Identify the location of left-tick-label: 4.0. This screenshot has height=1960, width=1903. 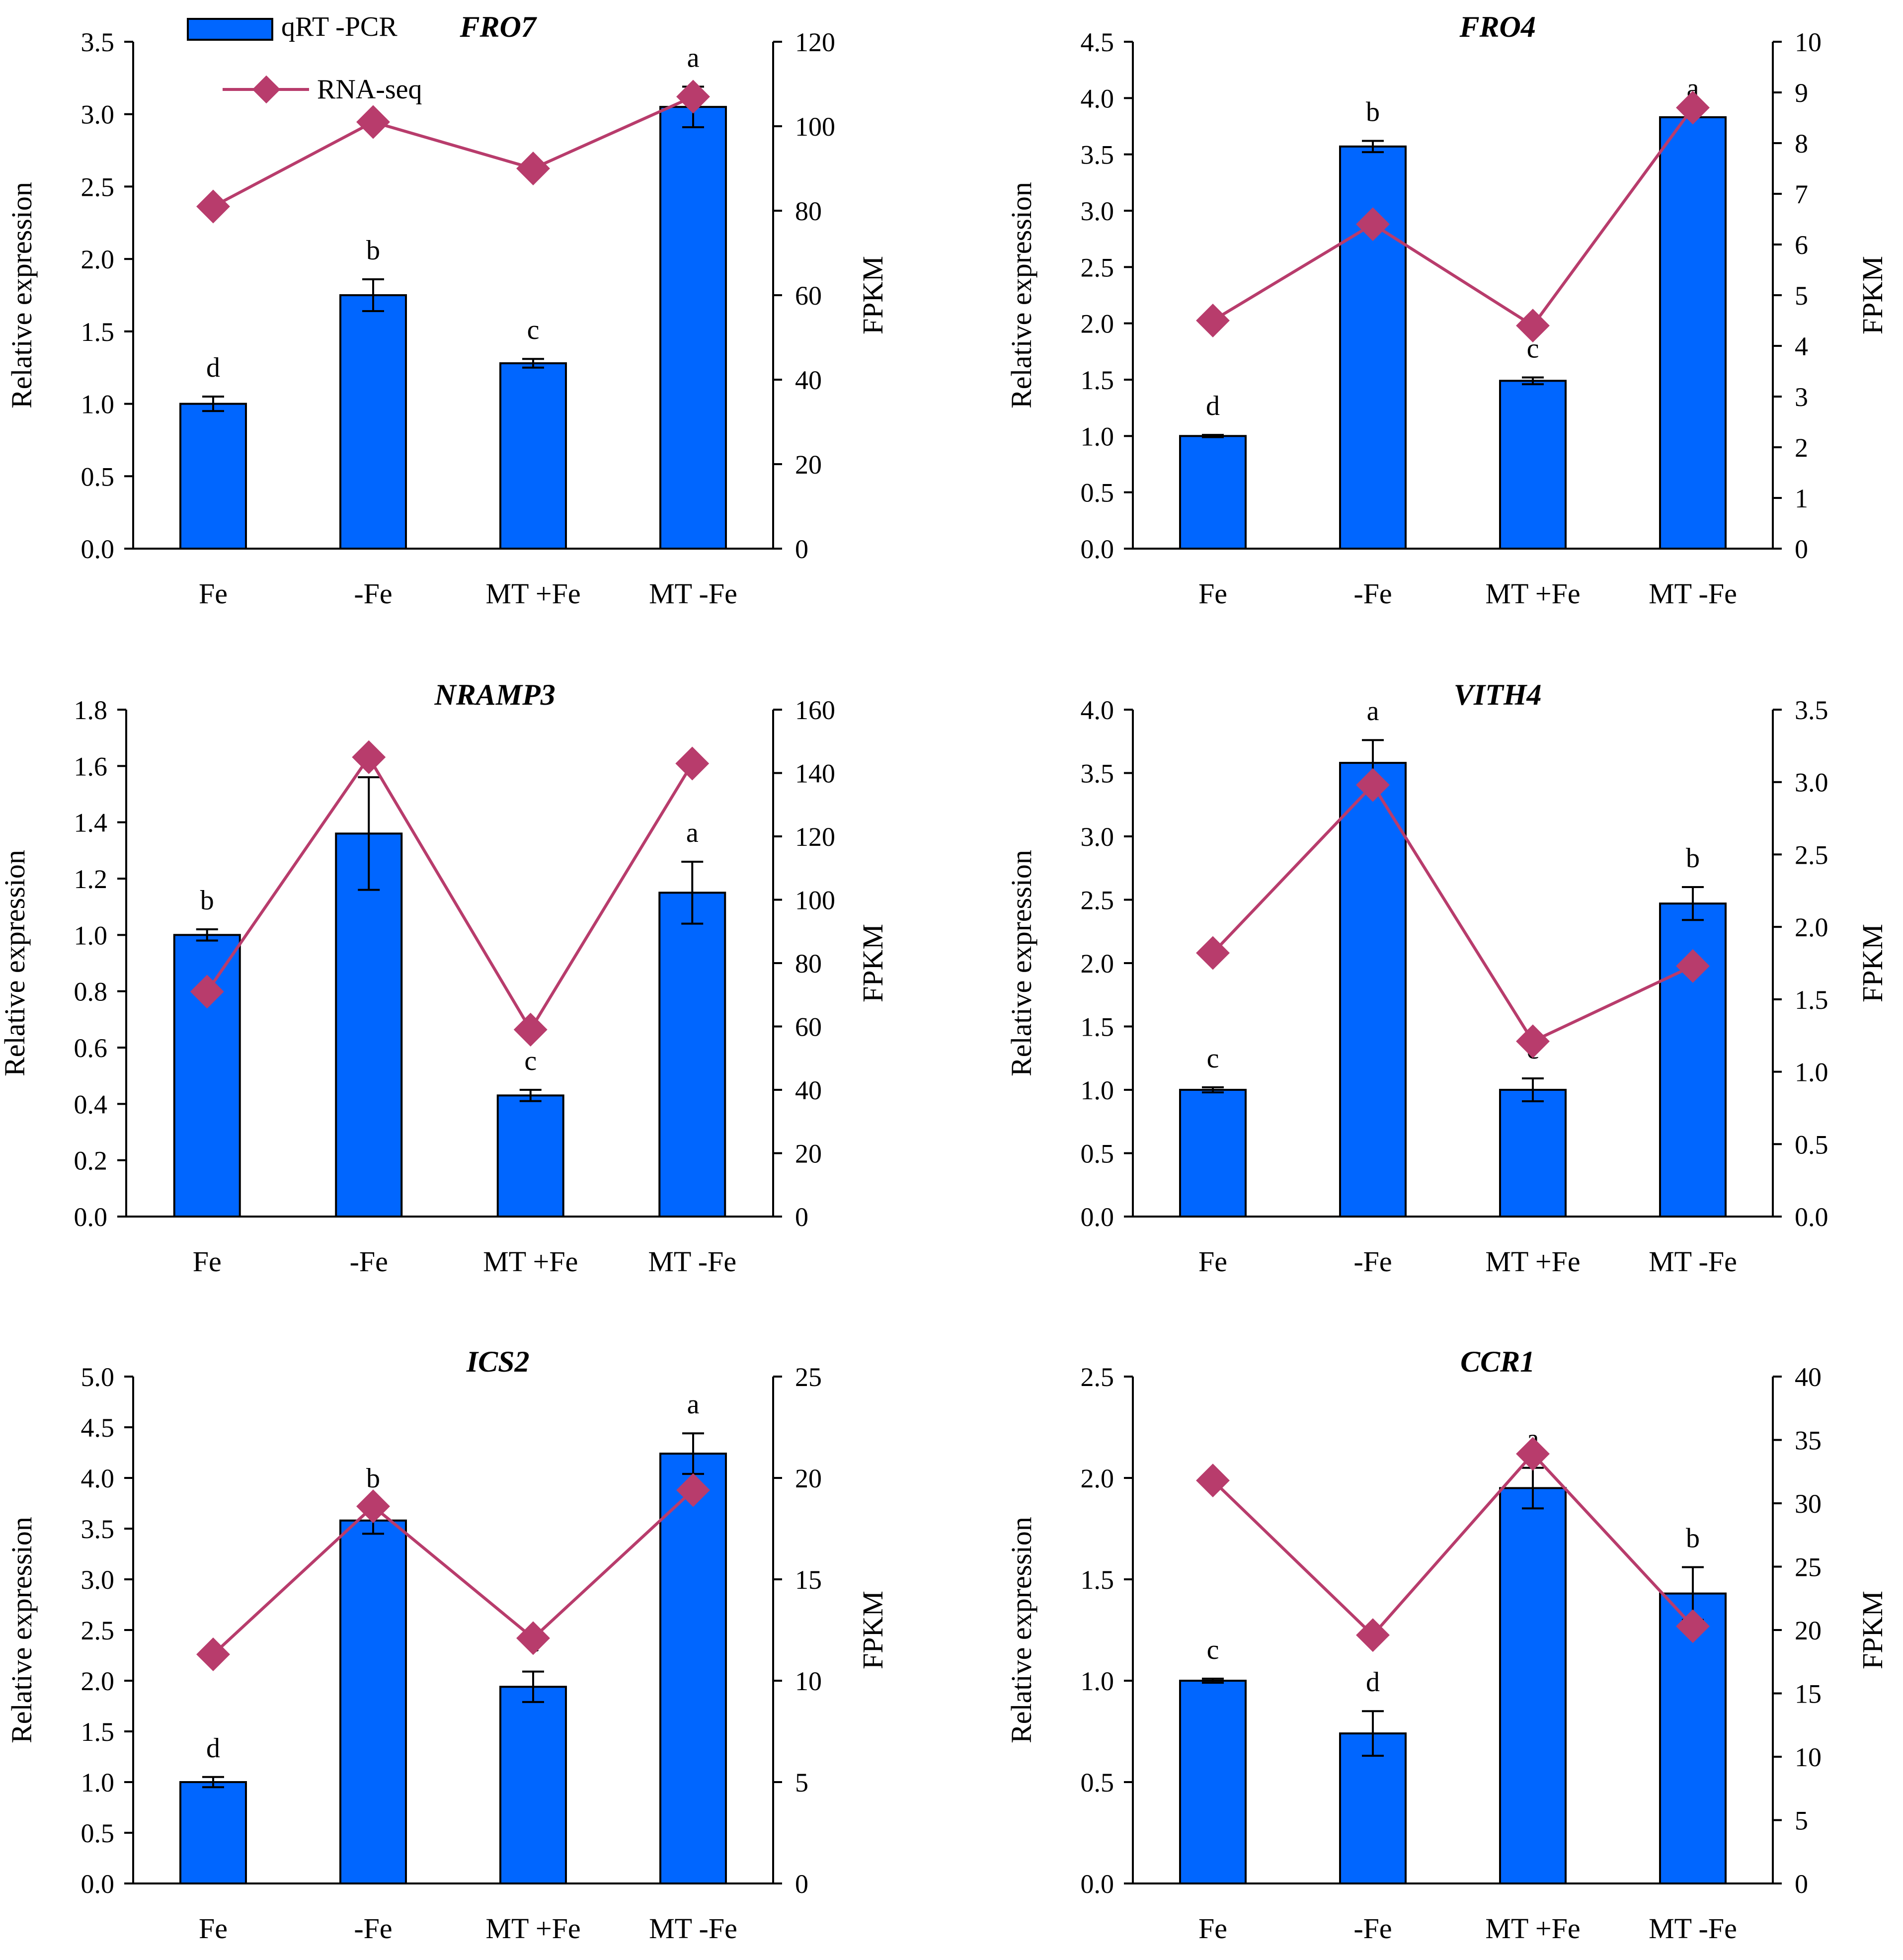
(1097, 98).